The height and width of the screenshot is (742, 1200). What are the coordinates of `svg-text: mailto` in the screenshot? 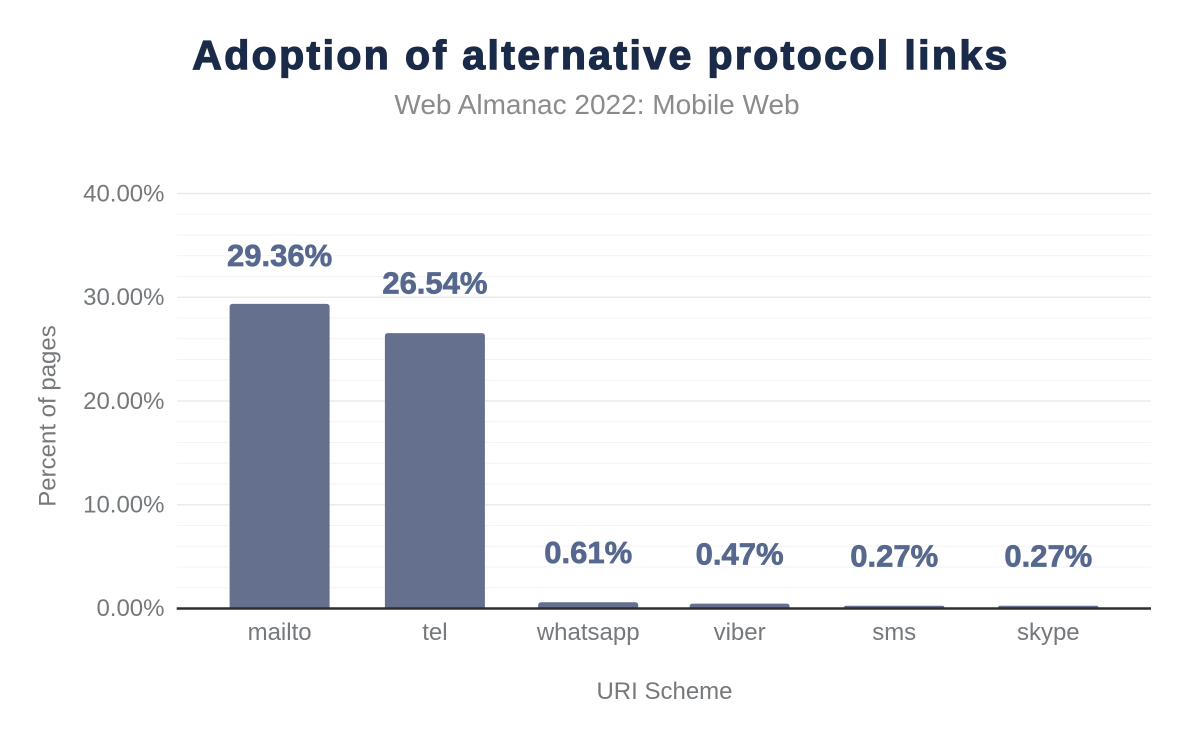 It's located at (280, 632).